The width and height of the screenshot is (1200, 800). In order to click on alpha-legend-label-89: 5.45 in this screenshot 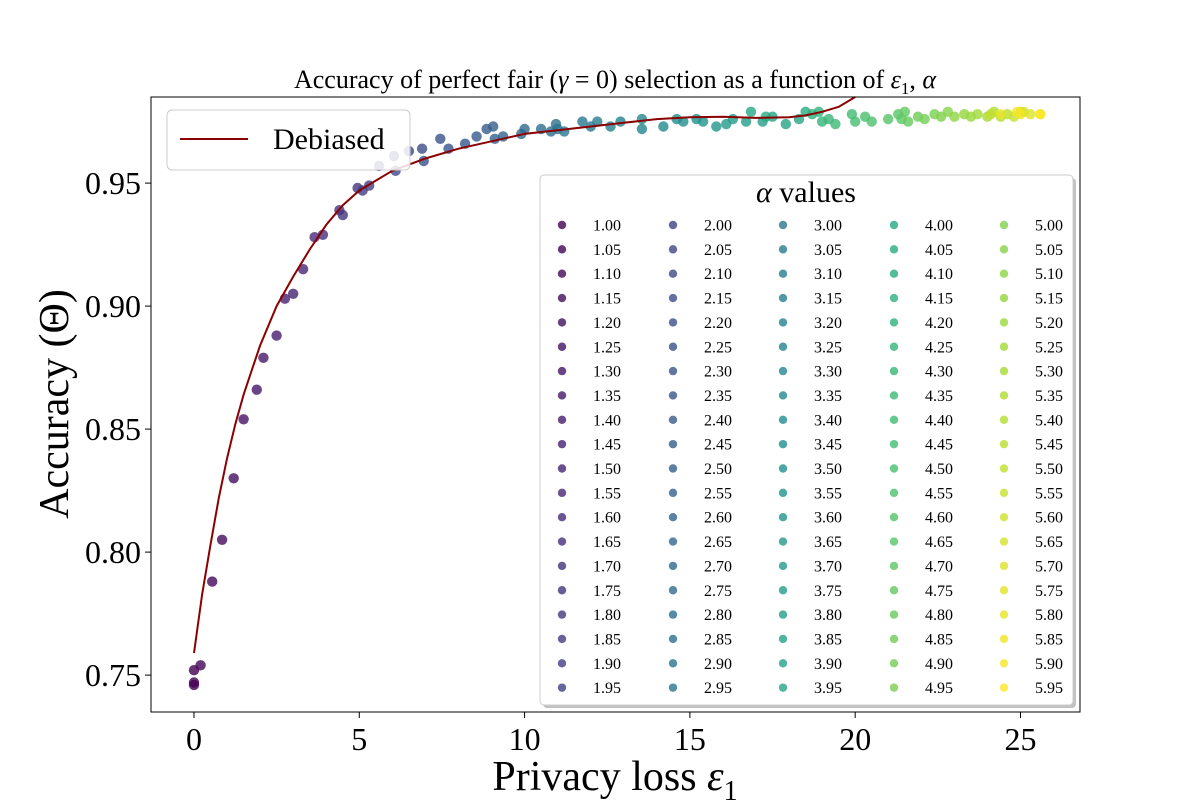, I will do `click(1049, 445)`.